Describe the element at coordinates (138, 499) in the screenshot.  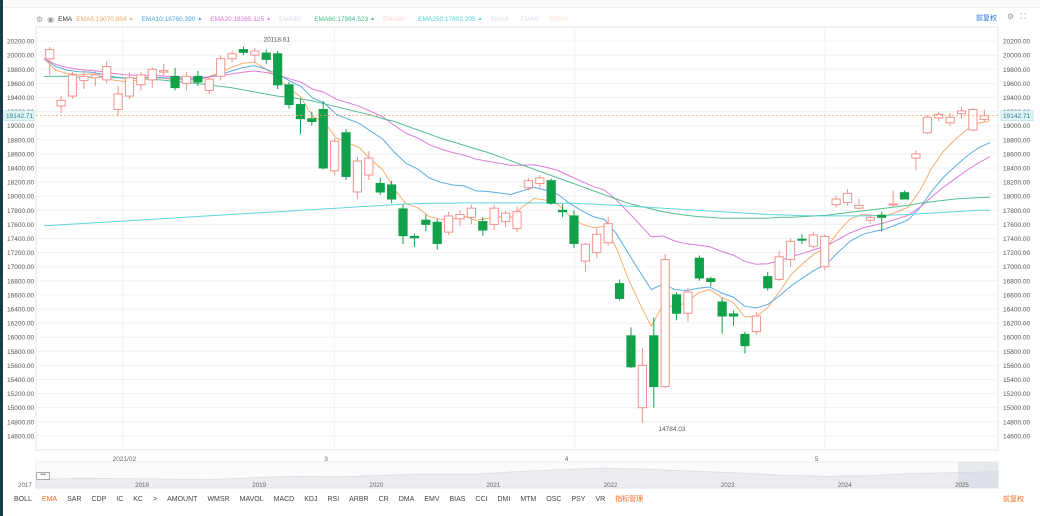
I see `indicator-tab-kc: KC` at that location.